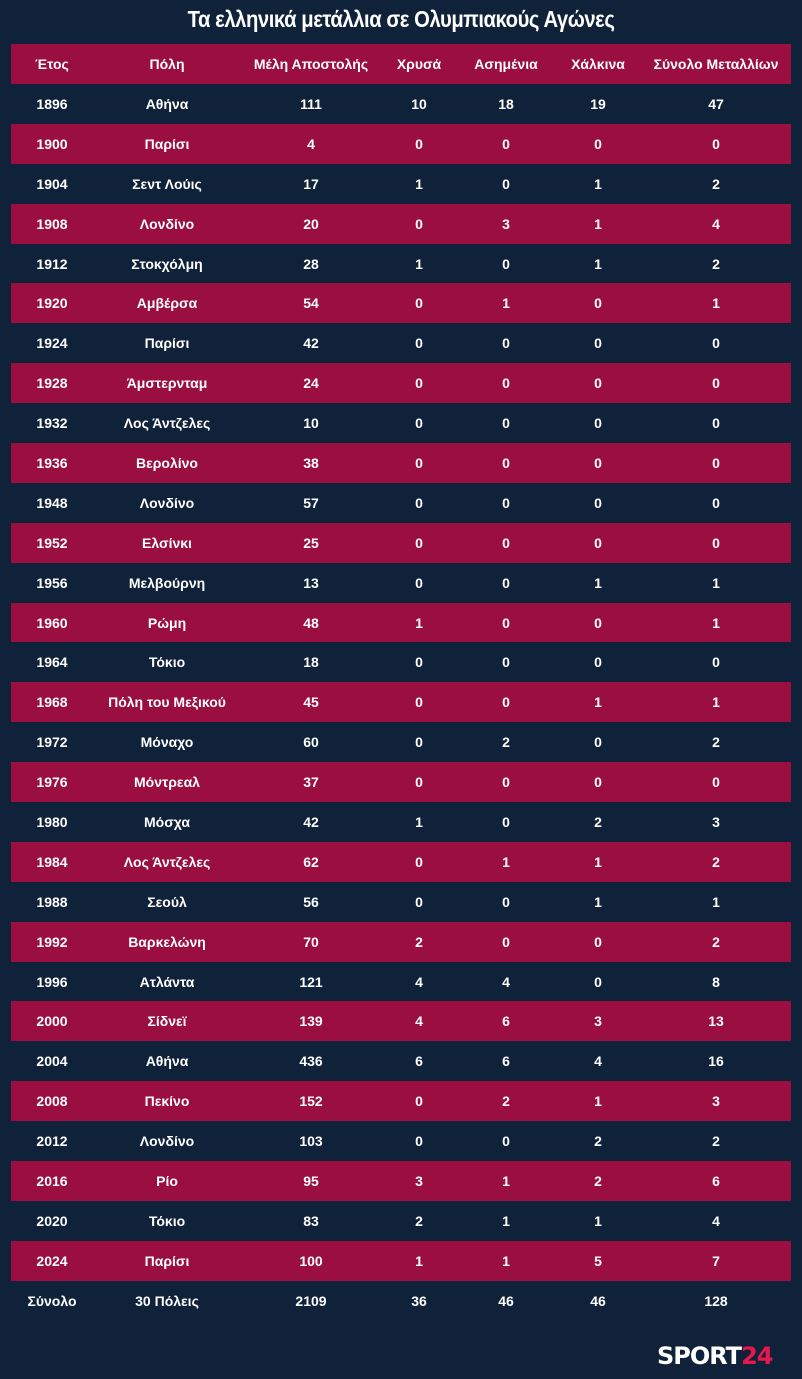 The width and height of the screenshot is (802, 1379). What do you see at coordinates (311, 223) in the screenshot?
I see `table-cell: 20` at bounding box center [311, 223].